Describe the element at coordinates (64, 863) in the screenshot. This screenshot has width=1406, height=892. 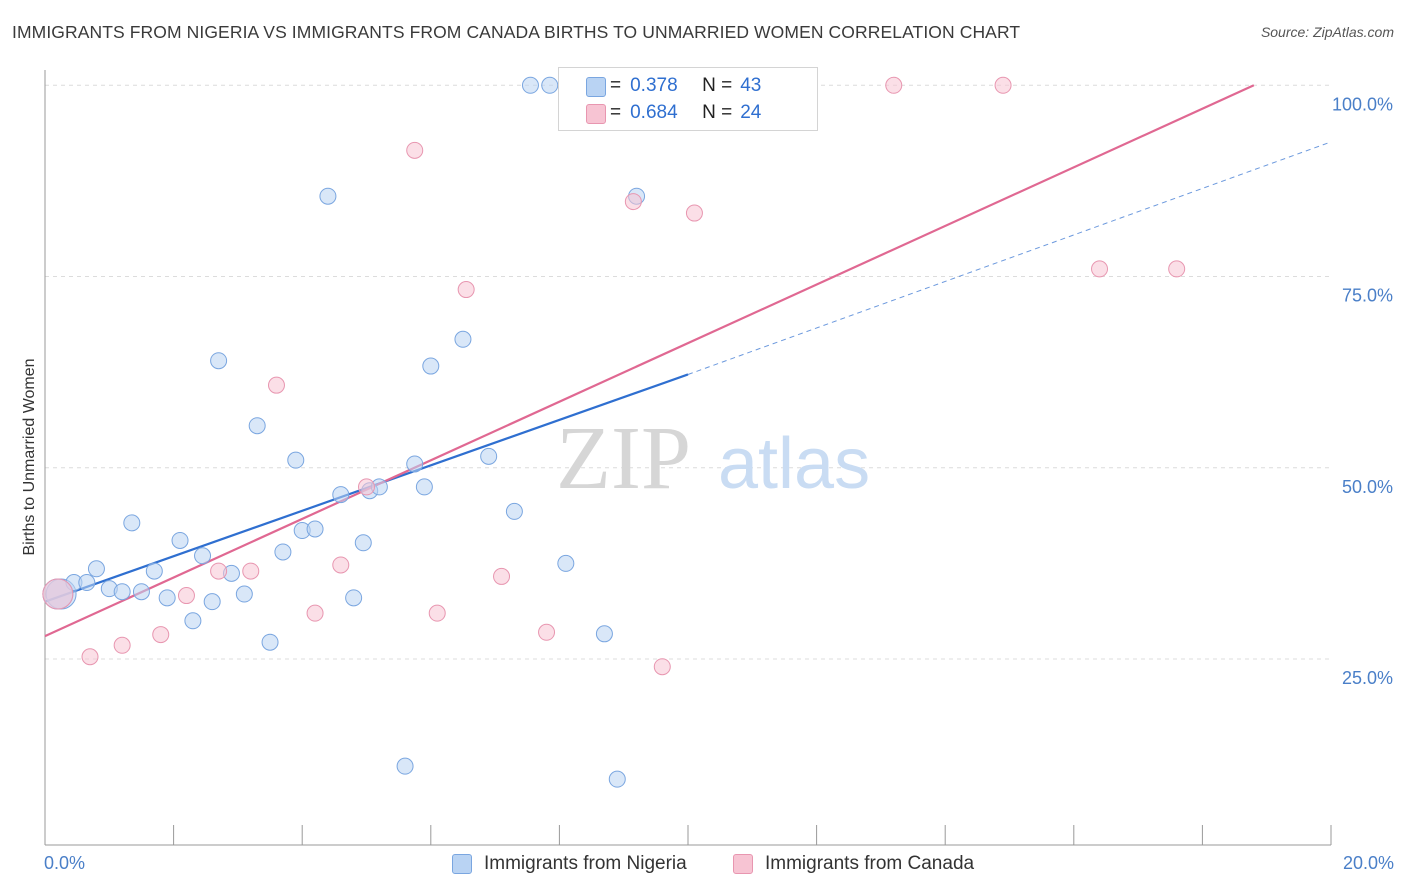
I see `x-tick-label: 0.0%` at that location.